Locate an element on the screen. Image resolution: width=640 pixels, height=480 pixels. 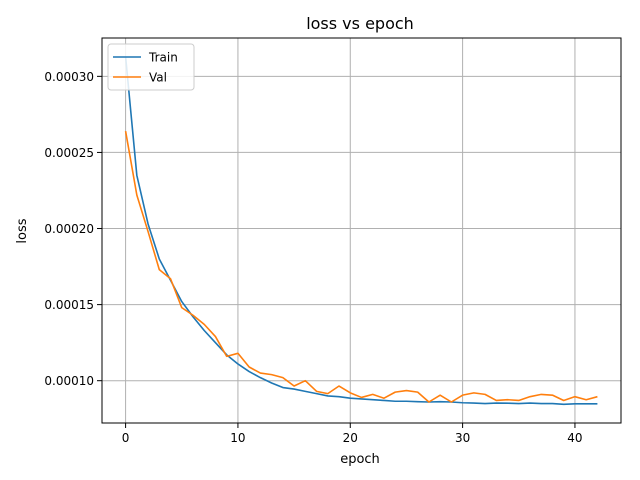
chart-title: loss vs epoch is located at coordinates (360, 23).